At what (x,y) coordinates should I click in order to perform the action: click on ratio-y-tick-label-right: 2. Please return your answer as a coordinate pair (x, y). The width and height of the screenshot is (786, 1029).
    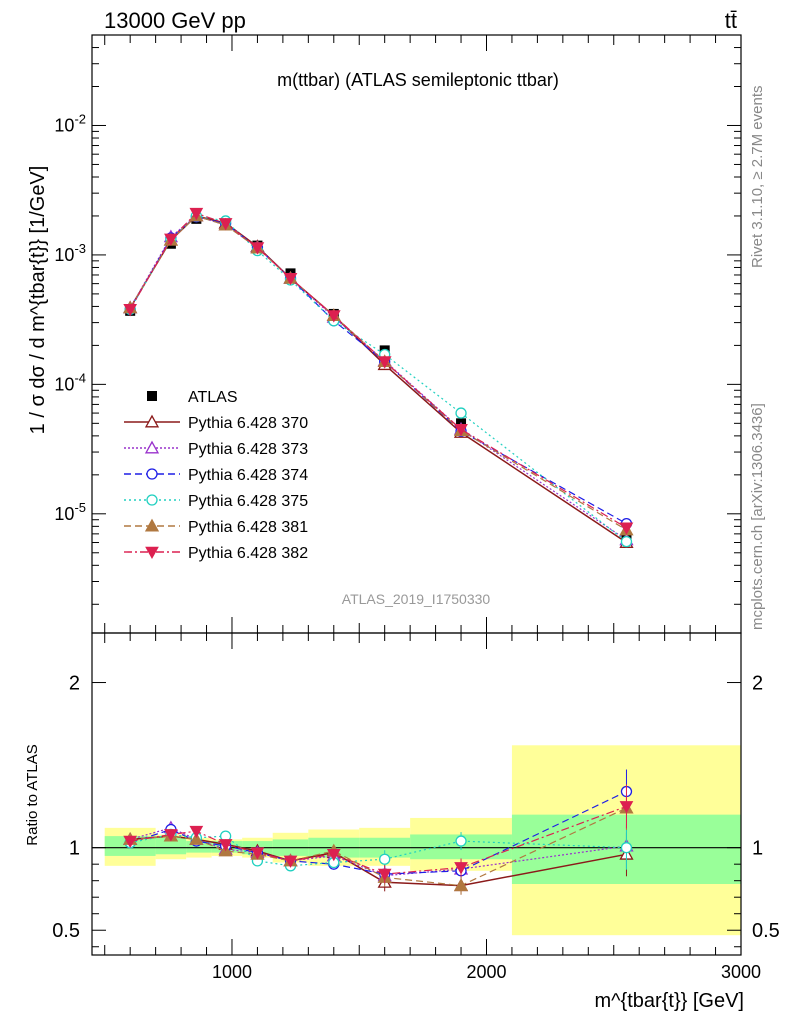
    Looking at the image, I should click on (757, 684).